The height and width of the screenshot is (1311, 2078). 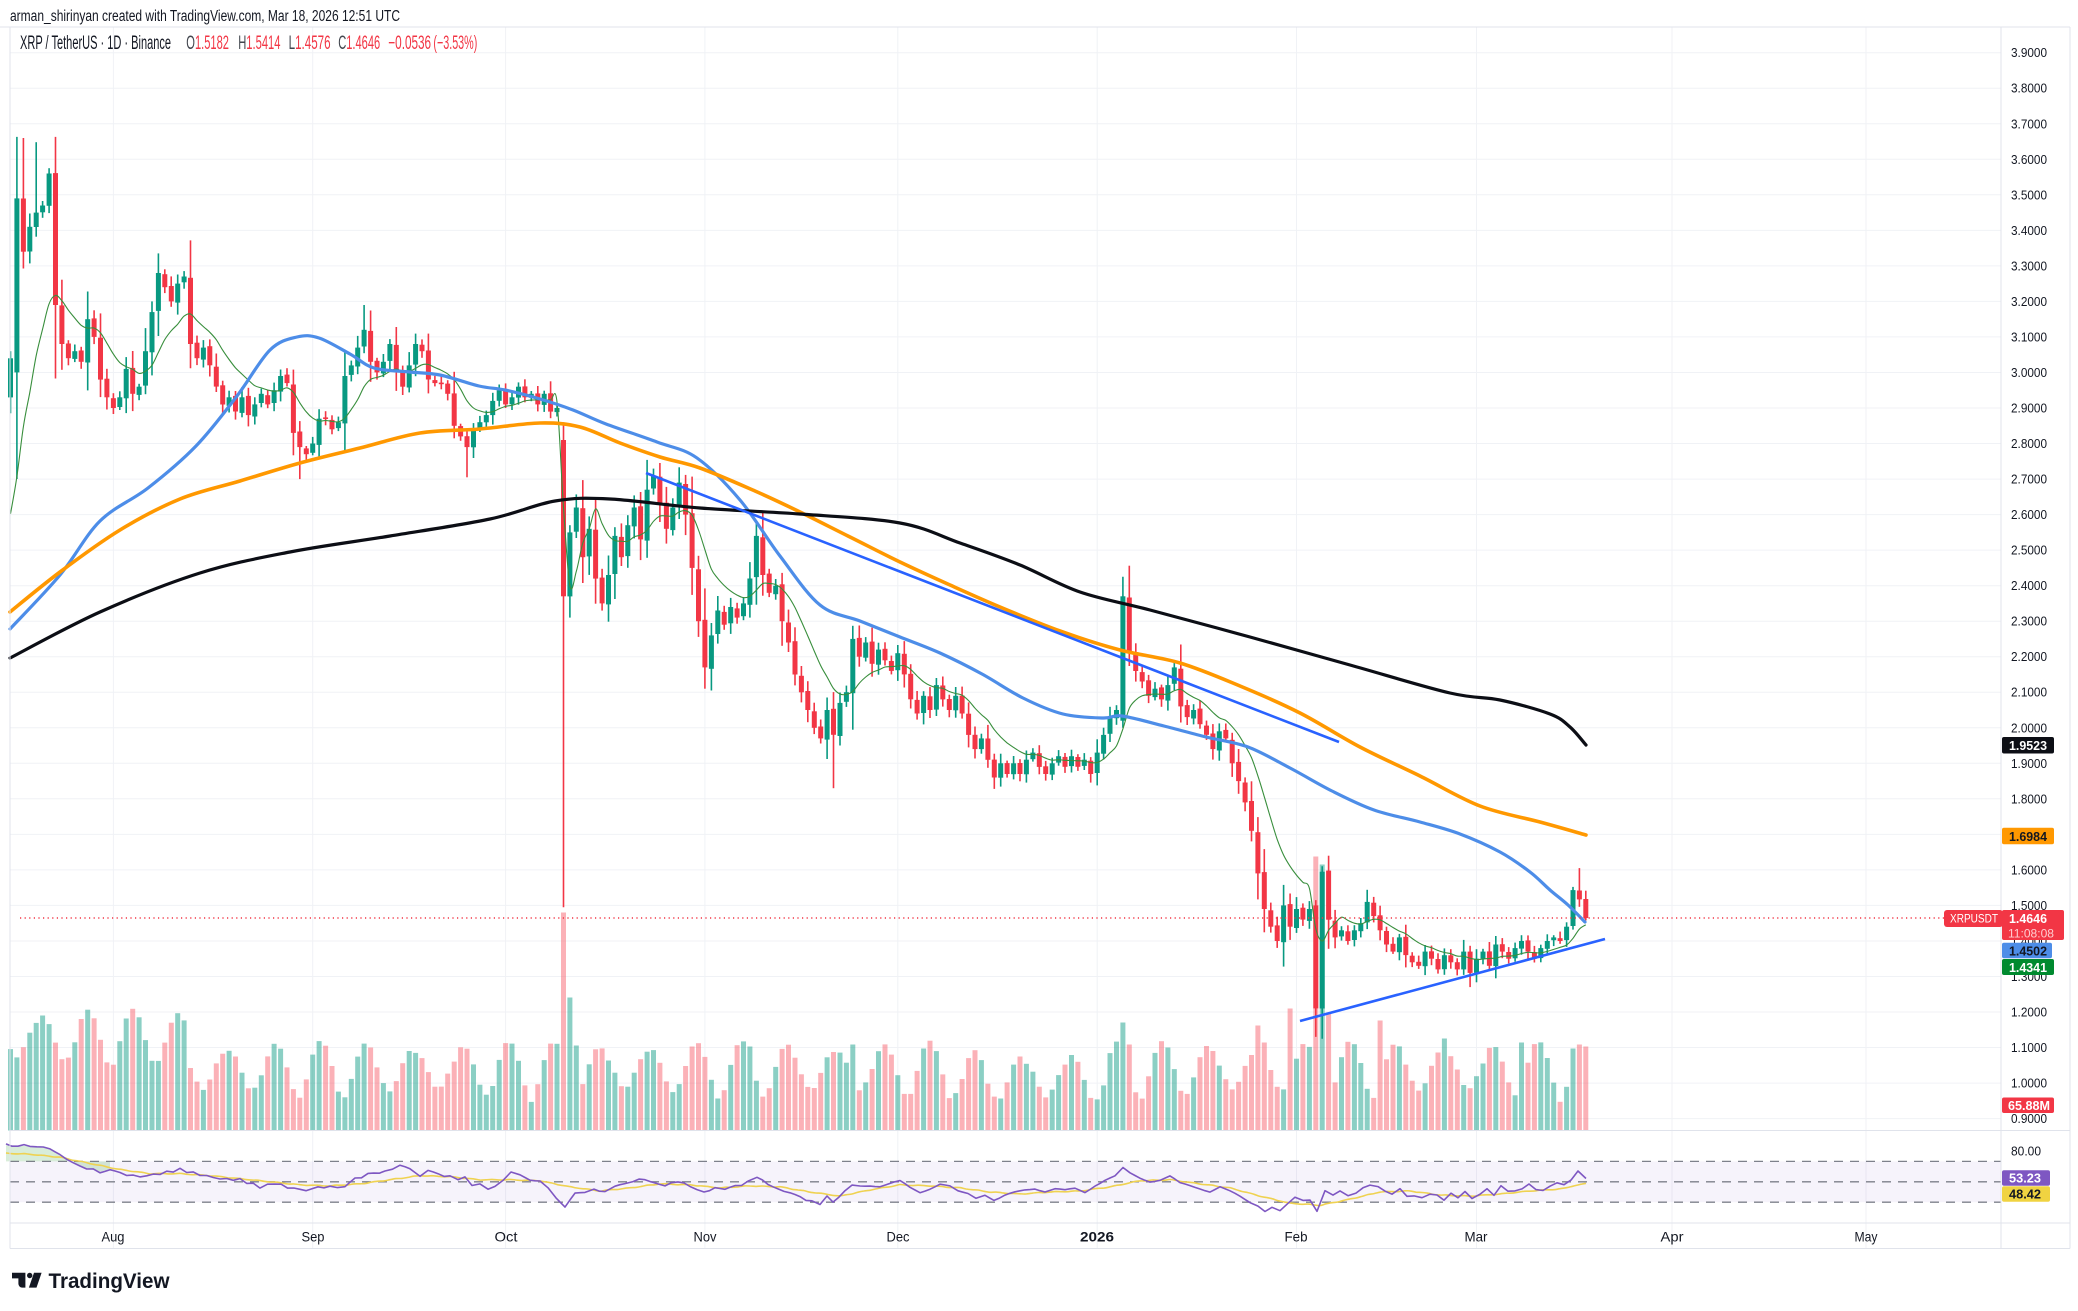 I want to click on svg-text: 2.6000, so click(x=2029, y=515).